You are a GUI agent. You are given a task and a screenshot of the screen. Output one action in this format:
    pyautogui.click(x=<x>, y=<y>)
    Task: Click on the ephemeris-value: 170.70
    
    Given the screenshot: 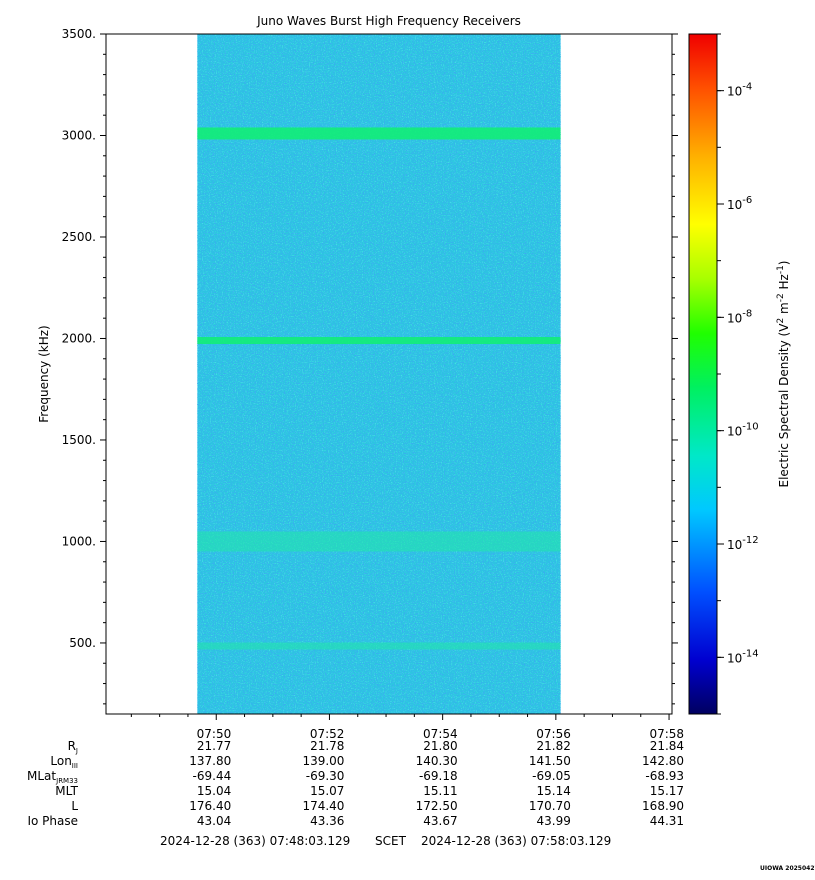 What is the action you would take?
    pyautogui.click(x=549, y=806)
    